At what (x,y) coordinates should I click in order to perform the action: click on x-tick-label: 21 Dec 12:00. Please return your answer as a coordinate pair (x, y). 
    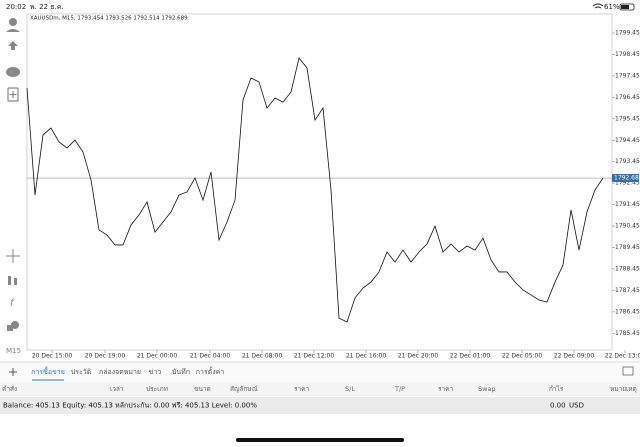
    Looking at the image, I should click on (314, 356).